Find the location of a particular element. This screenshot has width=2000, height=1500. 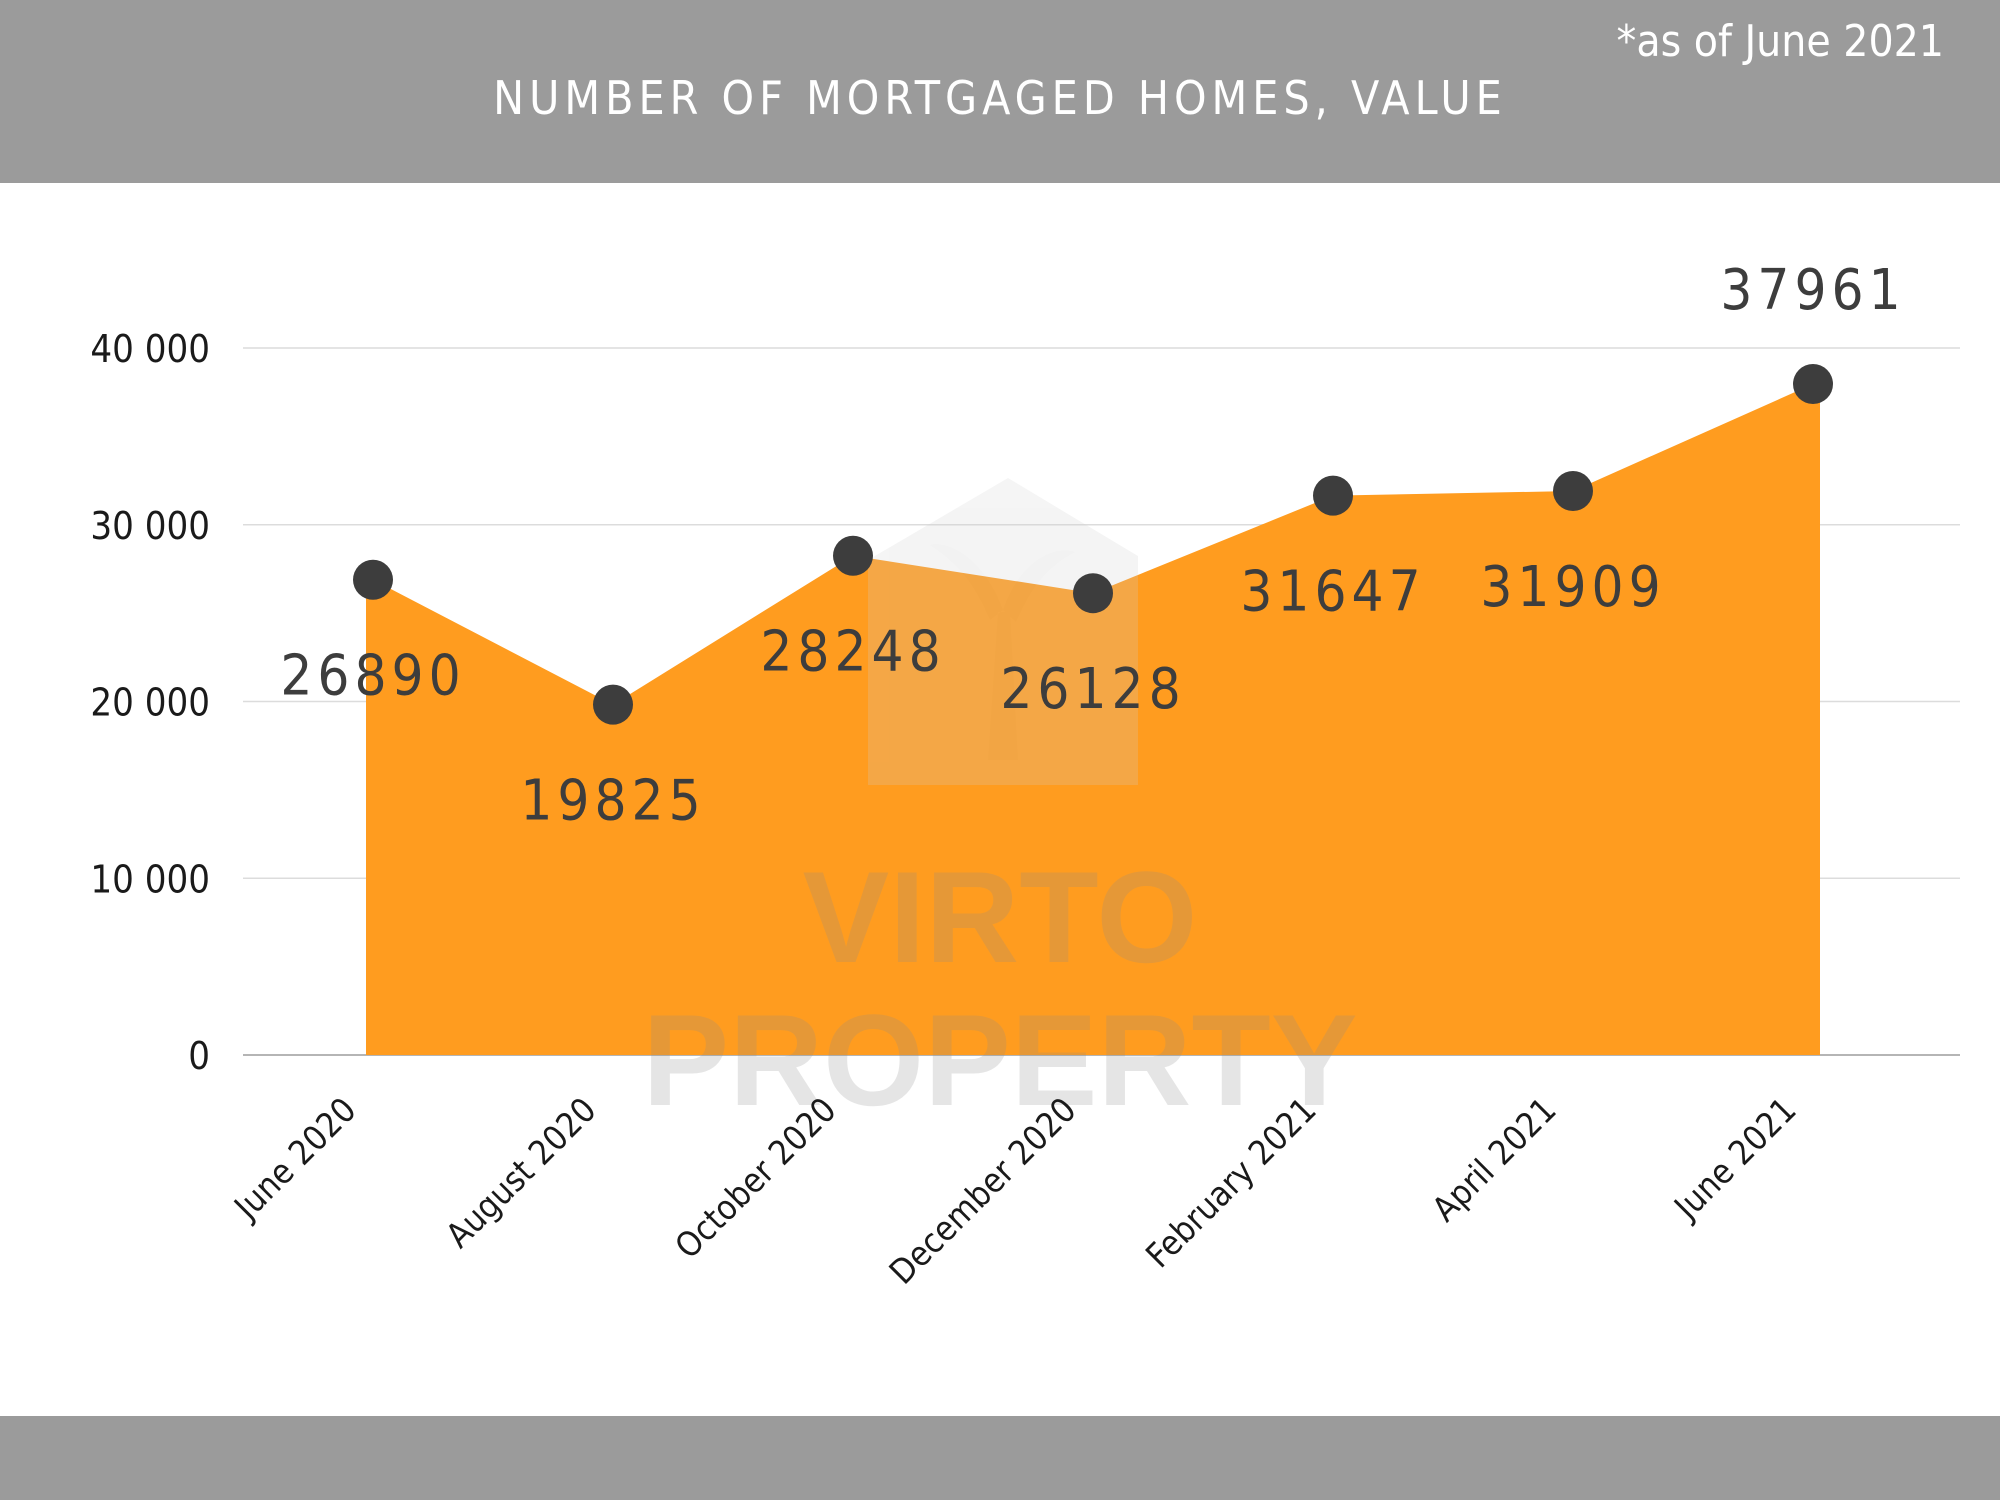

footnote: *as of June 2021 is located at coordinates (1780, 41).